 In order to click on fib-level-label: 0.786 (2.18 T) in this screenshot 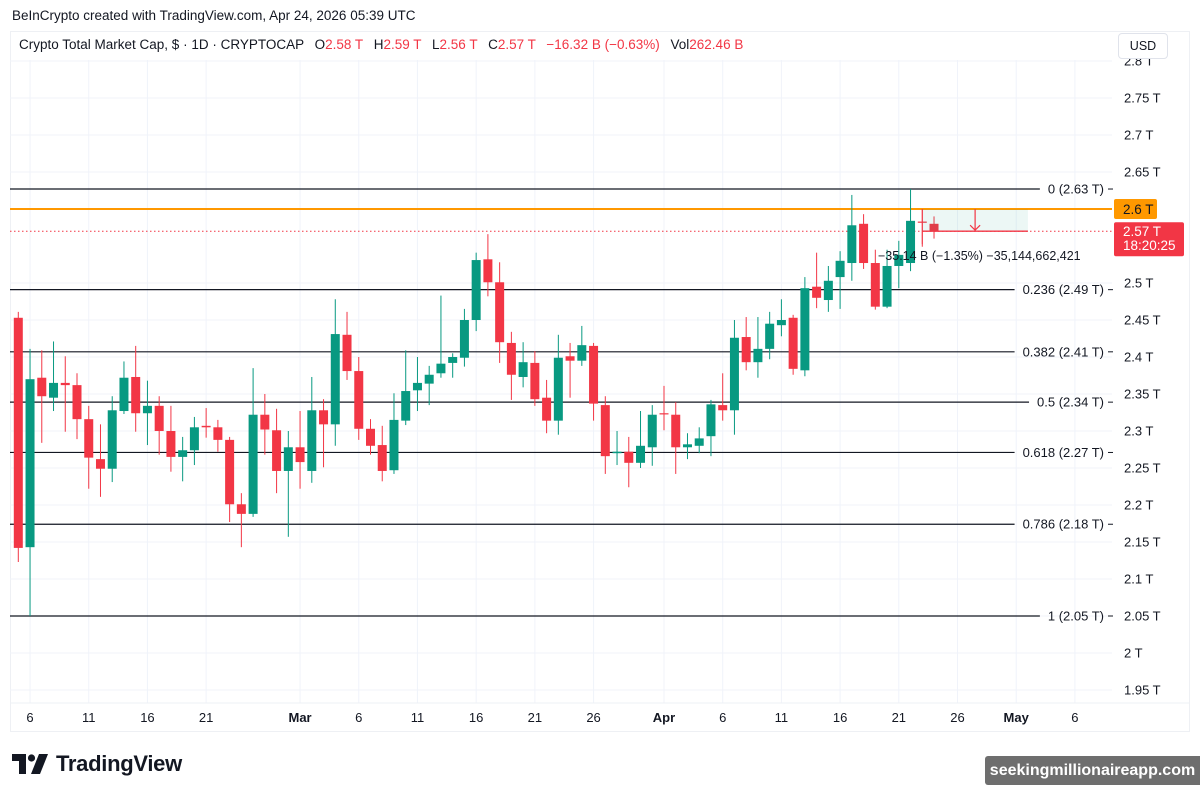, I will do `click(1063, 524)`.